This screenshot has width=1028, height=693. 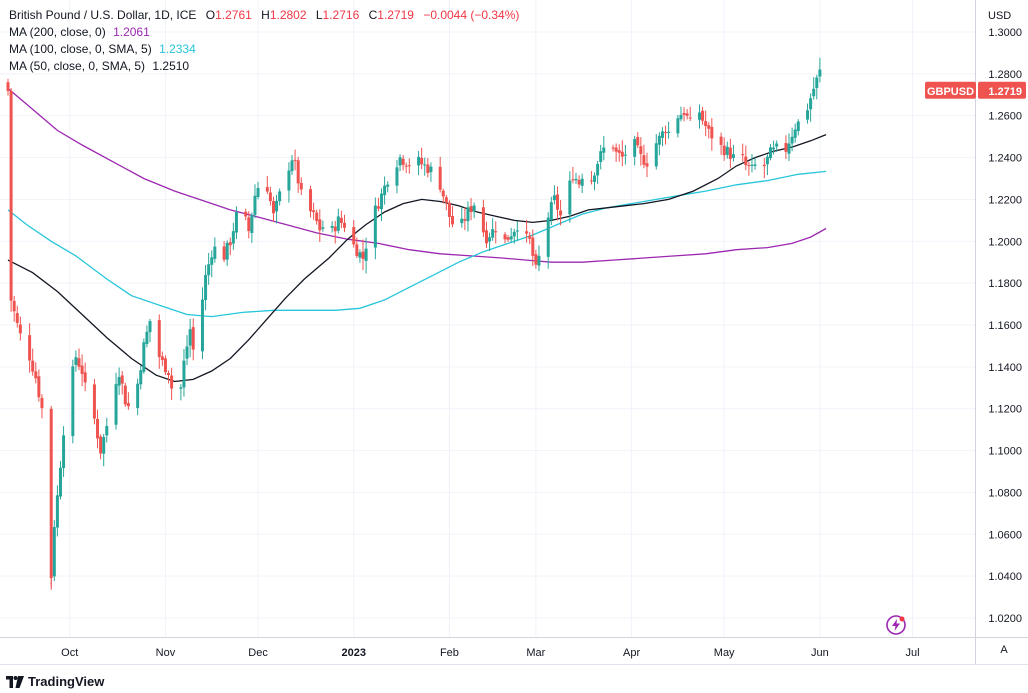 What do you see at coordinates (55, 681) in the screenshot?
I see `tradingview-logo: TradingView` at bounding box center [55, 681].